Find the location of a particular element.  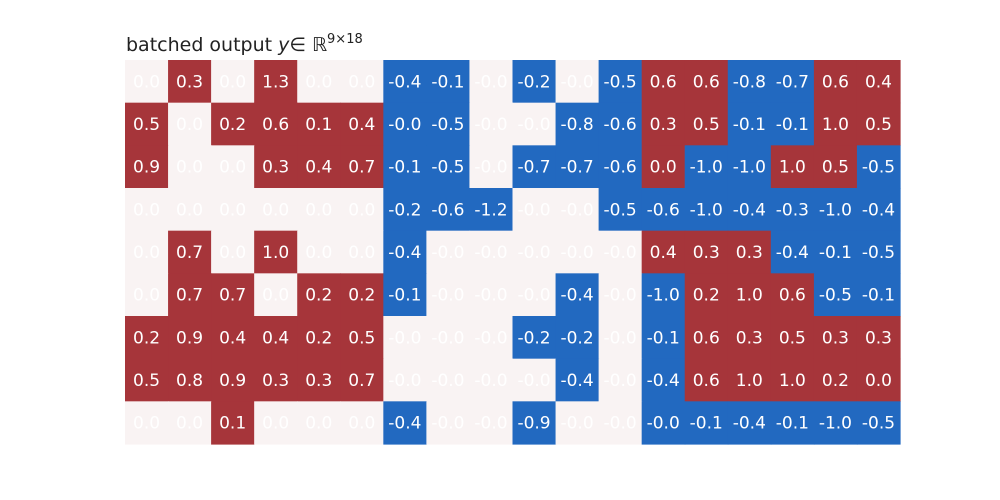

heatmap-cell-r5-c9 is located at coordinates (534, 295).